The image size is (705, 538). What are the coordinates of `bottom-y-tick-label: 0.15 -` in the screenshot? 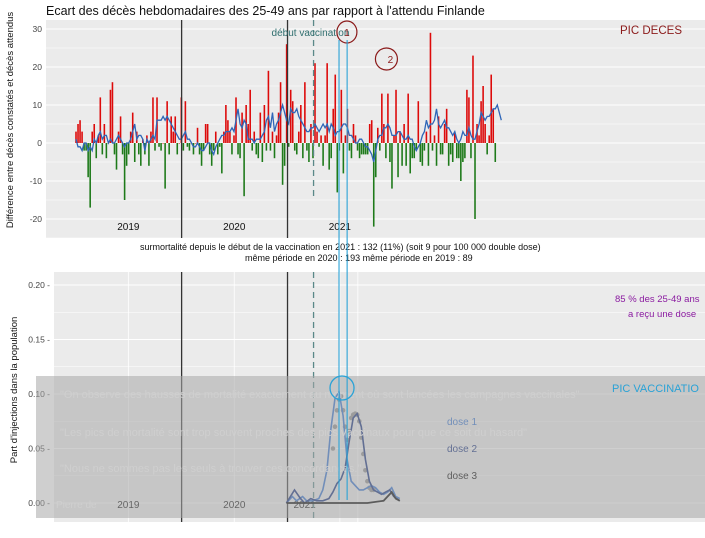 It's located at (39, 340).